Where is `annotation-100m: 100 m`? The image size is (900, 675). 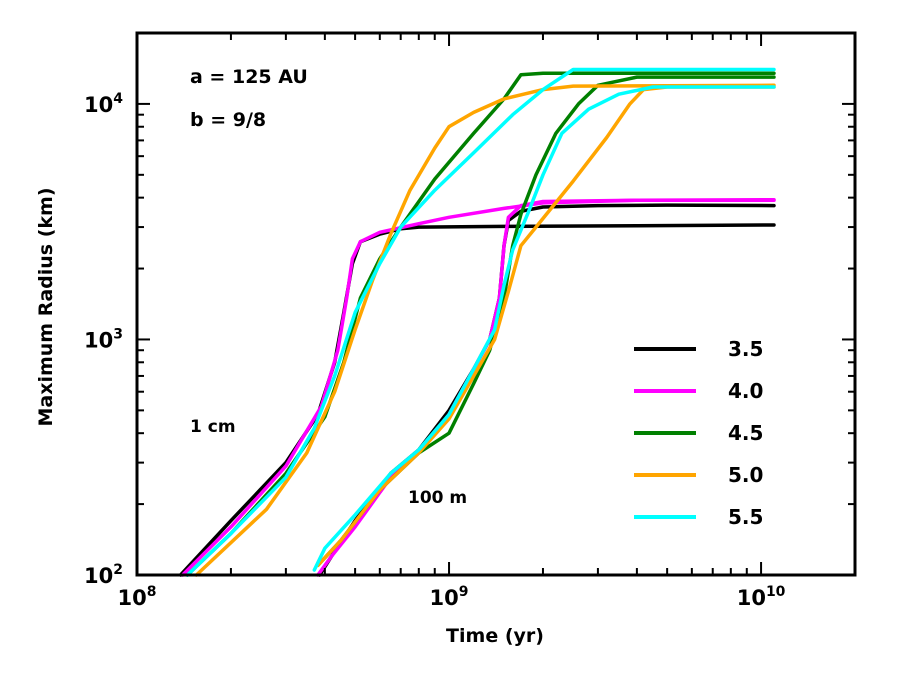 annotation-100m: 100 m is located at coordinates (437, 498).